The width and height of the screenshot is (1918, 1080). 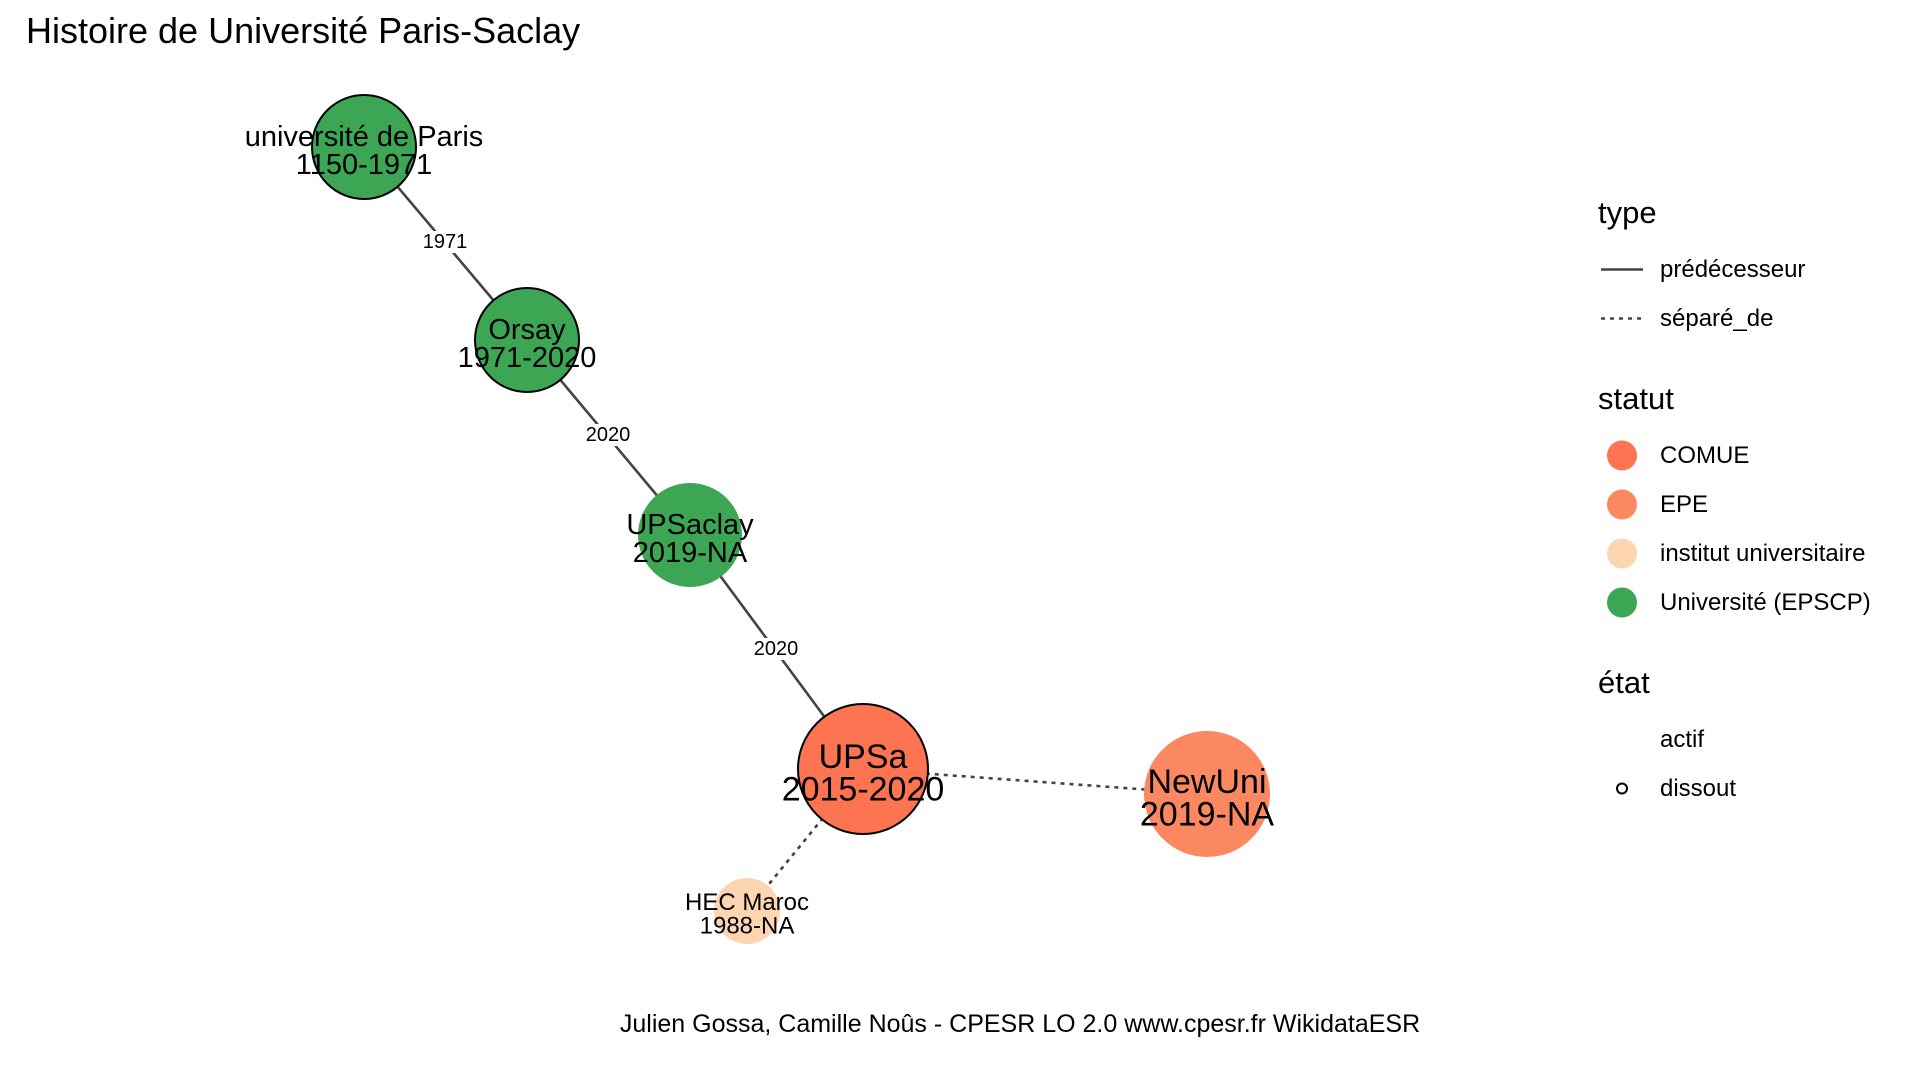 I want to click on legend-label: actif, so click(x=1682, y=739).